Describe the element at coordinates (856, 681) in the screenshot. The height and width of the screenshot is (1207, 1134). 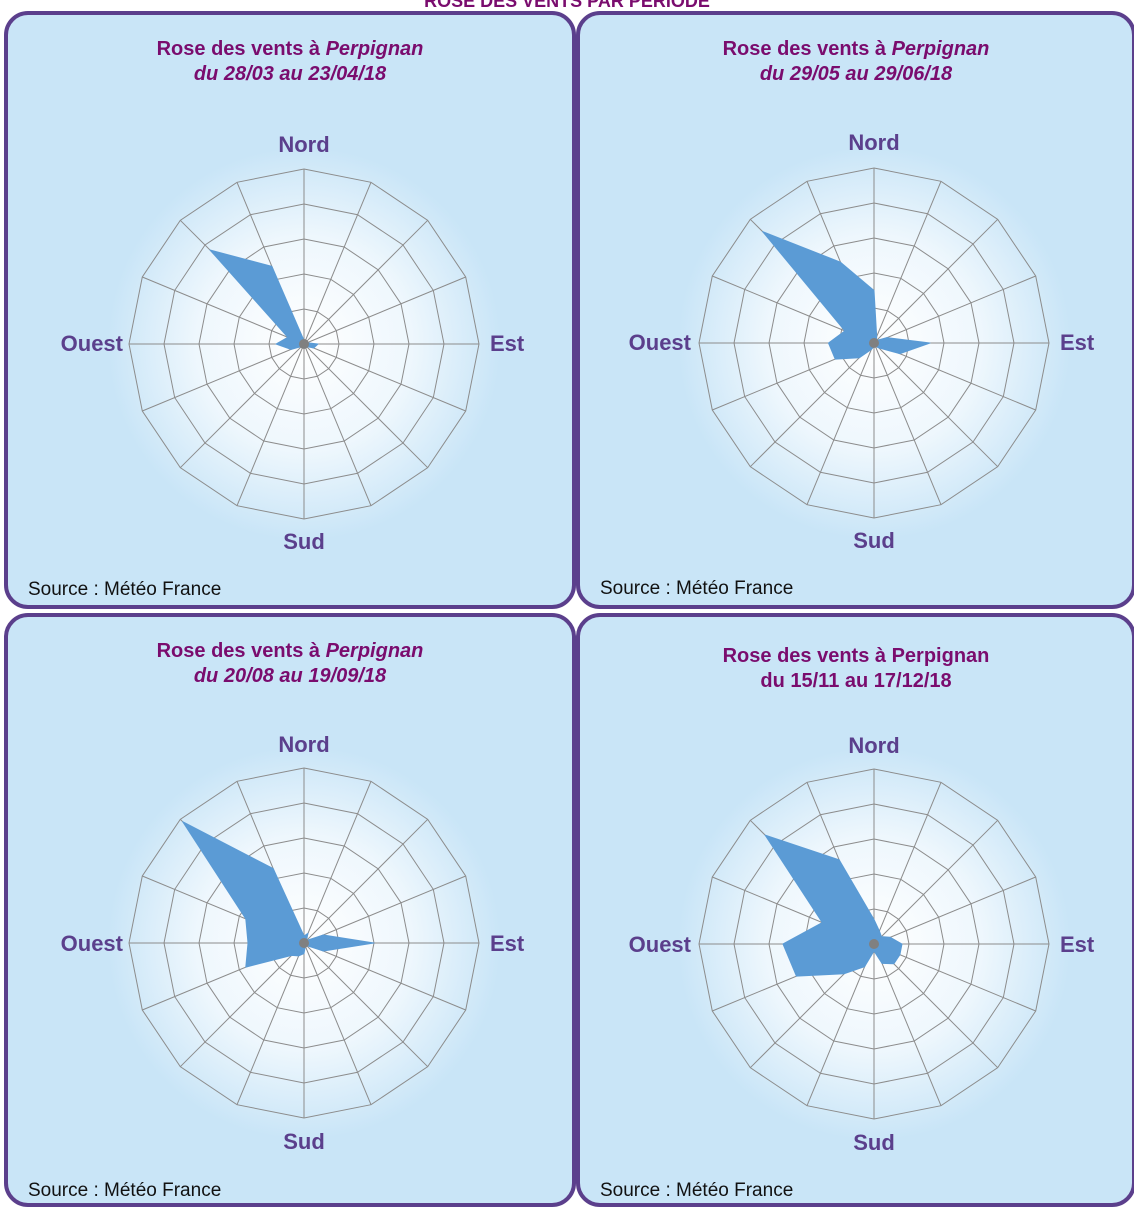
I see `panel-title-dates: du 15/11 au 17/12/18` at that location.